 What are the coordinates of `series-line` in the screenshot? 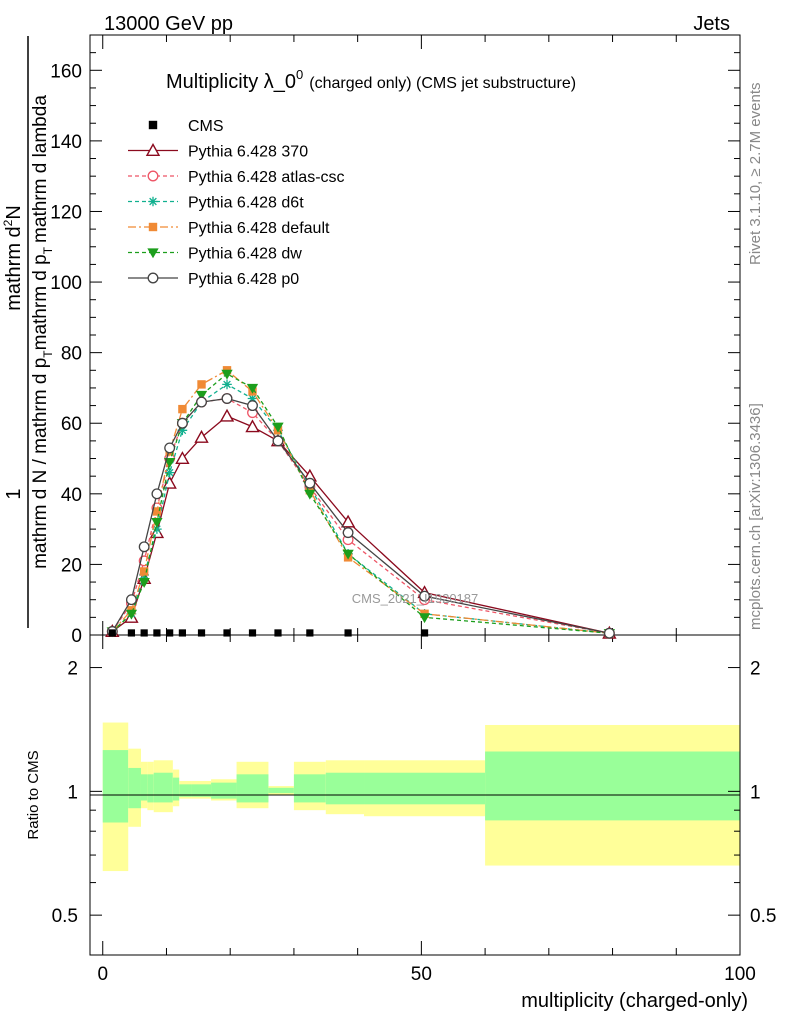 It's located at (360, 515).